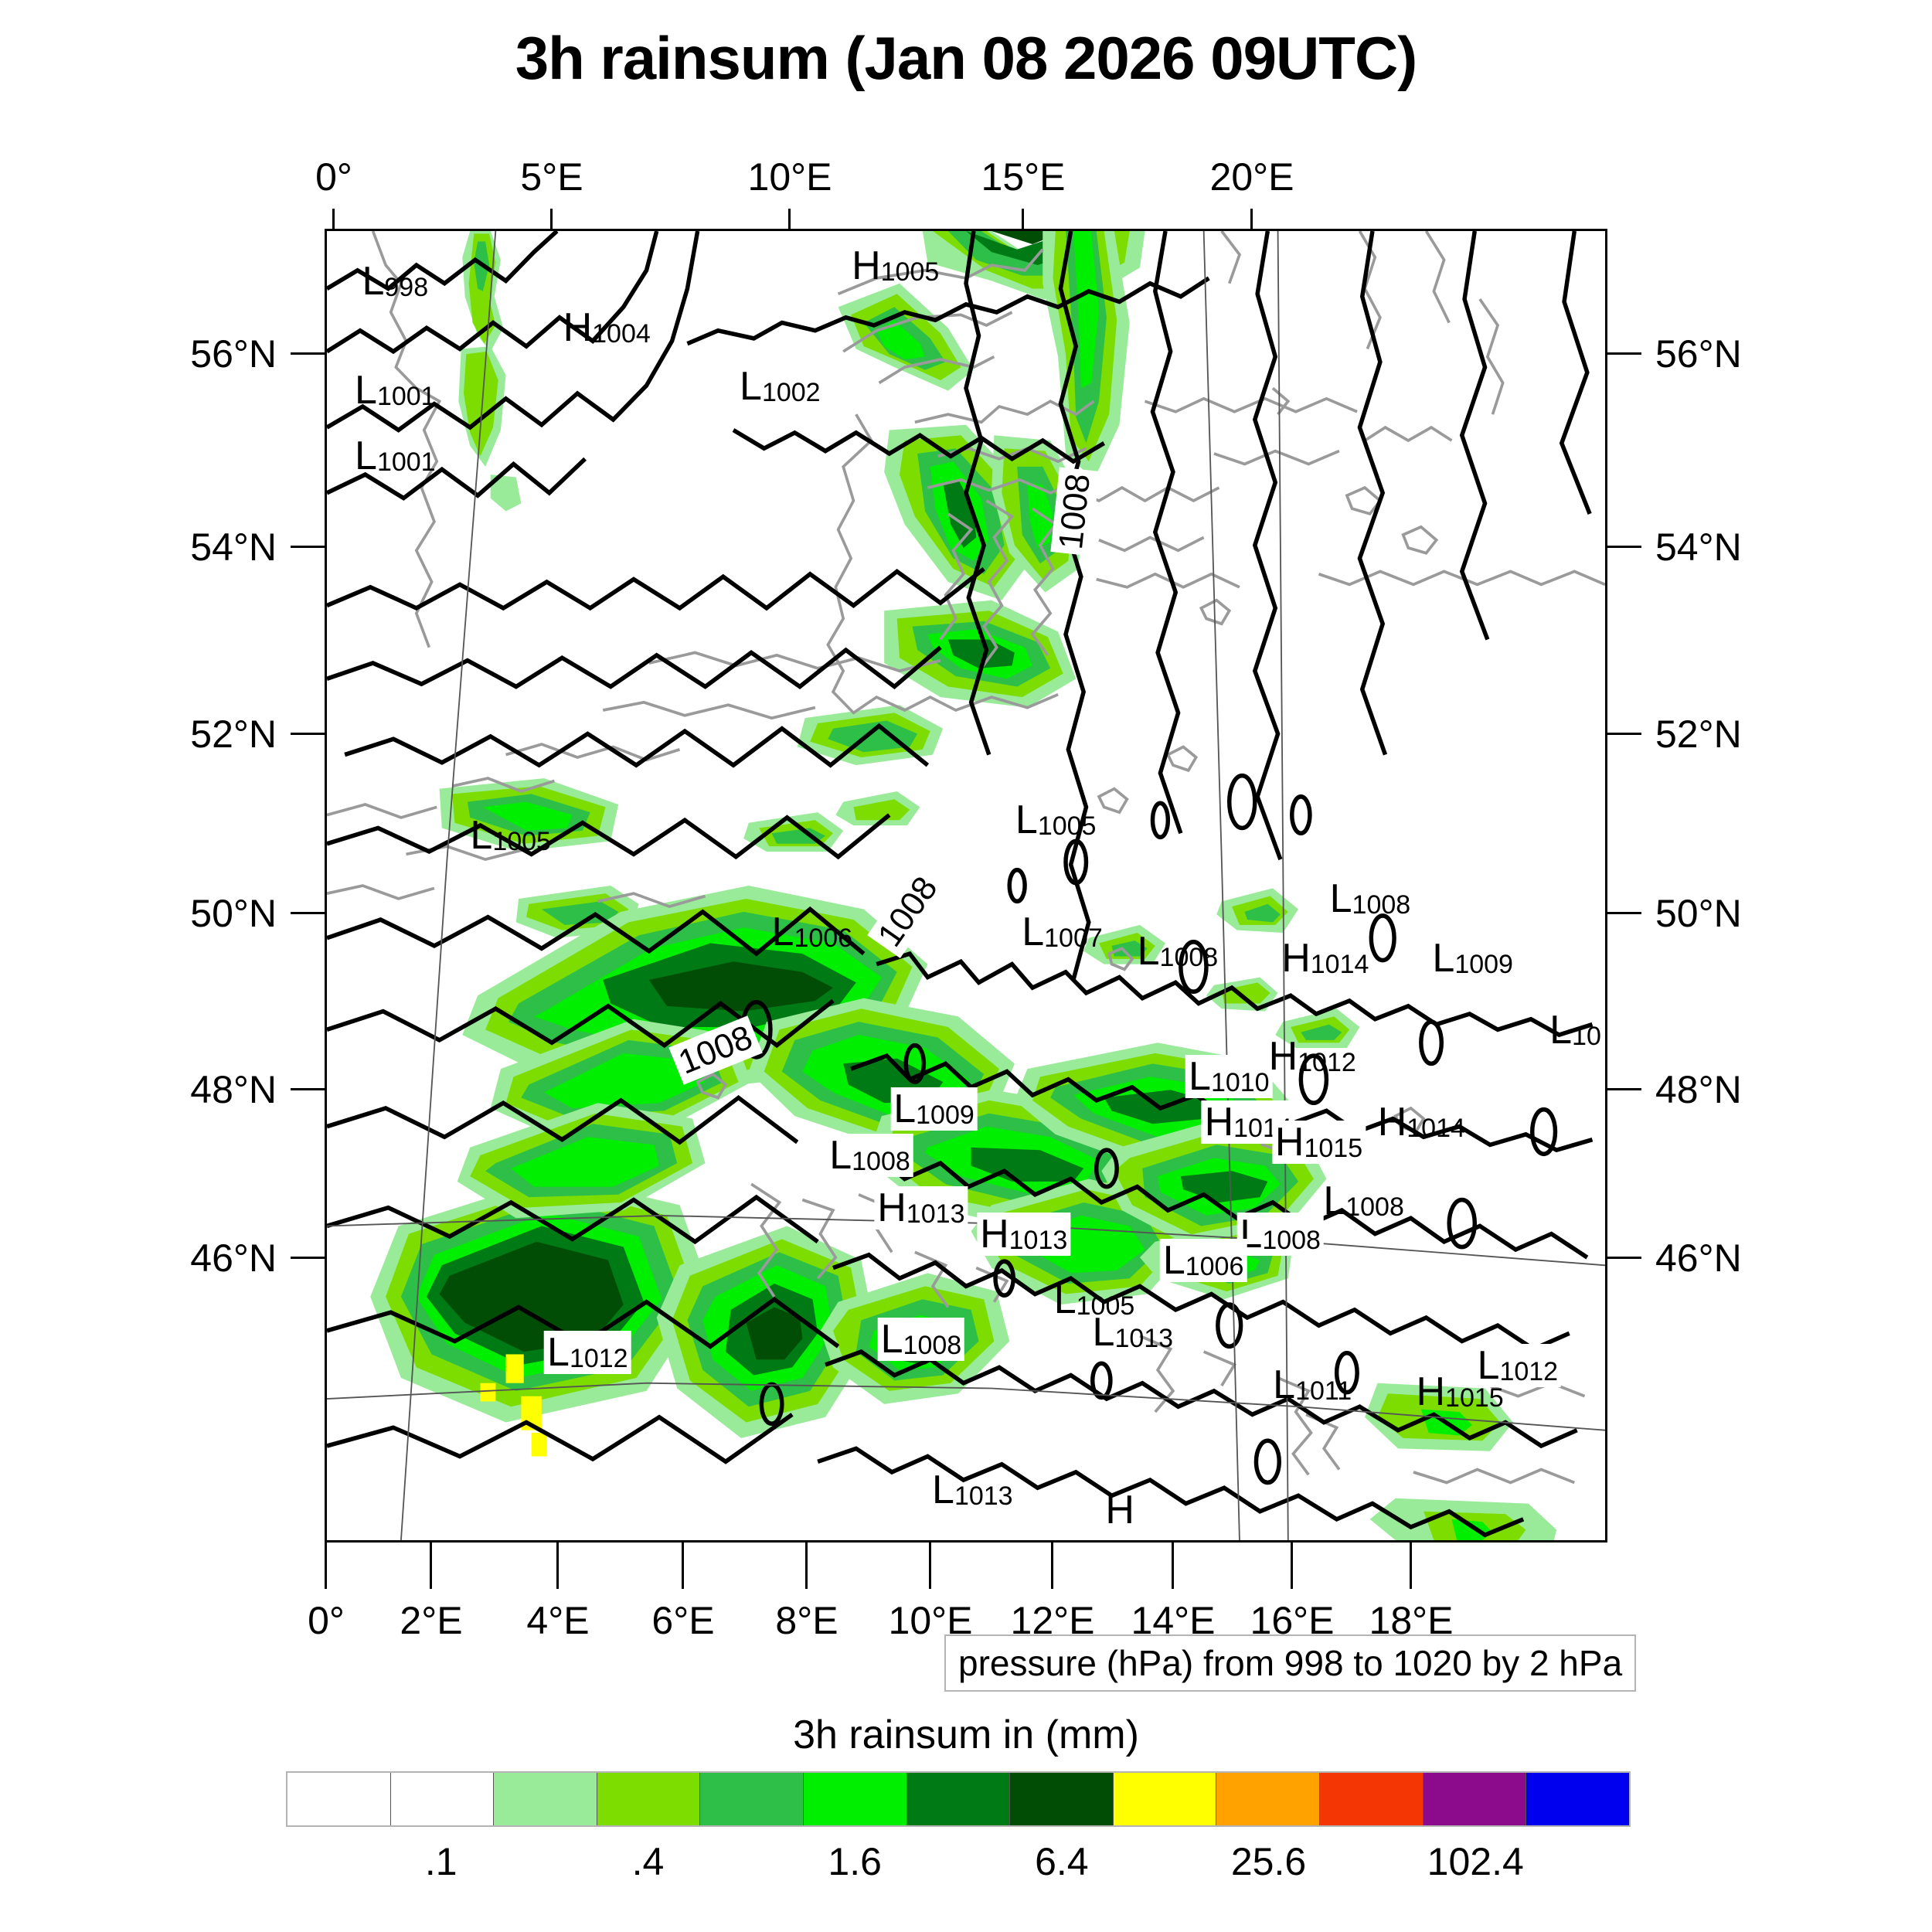  Describe the element at coordinates (972, 1490) in the screenshot. I see `pressure-extremum-l-33: L1013` at that location.